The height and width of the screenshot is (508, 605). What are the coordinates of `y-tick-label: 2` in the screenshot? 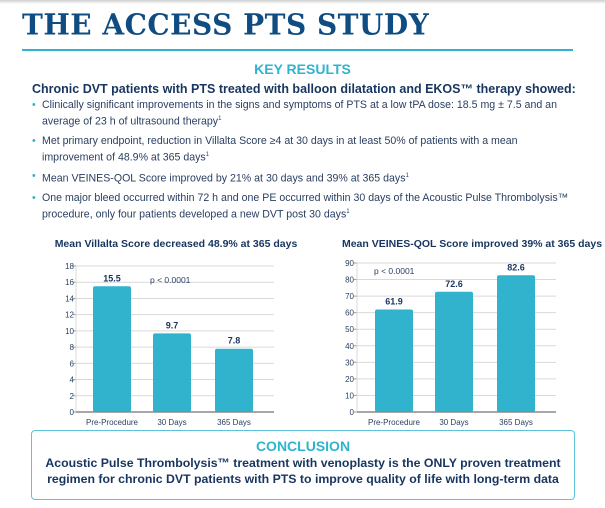 It's located at (72, 396).